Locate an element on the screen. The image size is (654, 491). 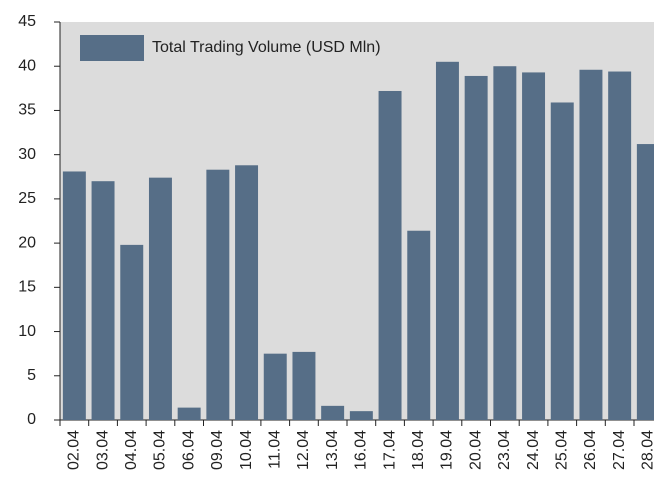
x-tick-label: 13.04 is located at coordinates (332, 450).